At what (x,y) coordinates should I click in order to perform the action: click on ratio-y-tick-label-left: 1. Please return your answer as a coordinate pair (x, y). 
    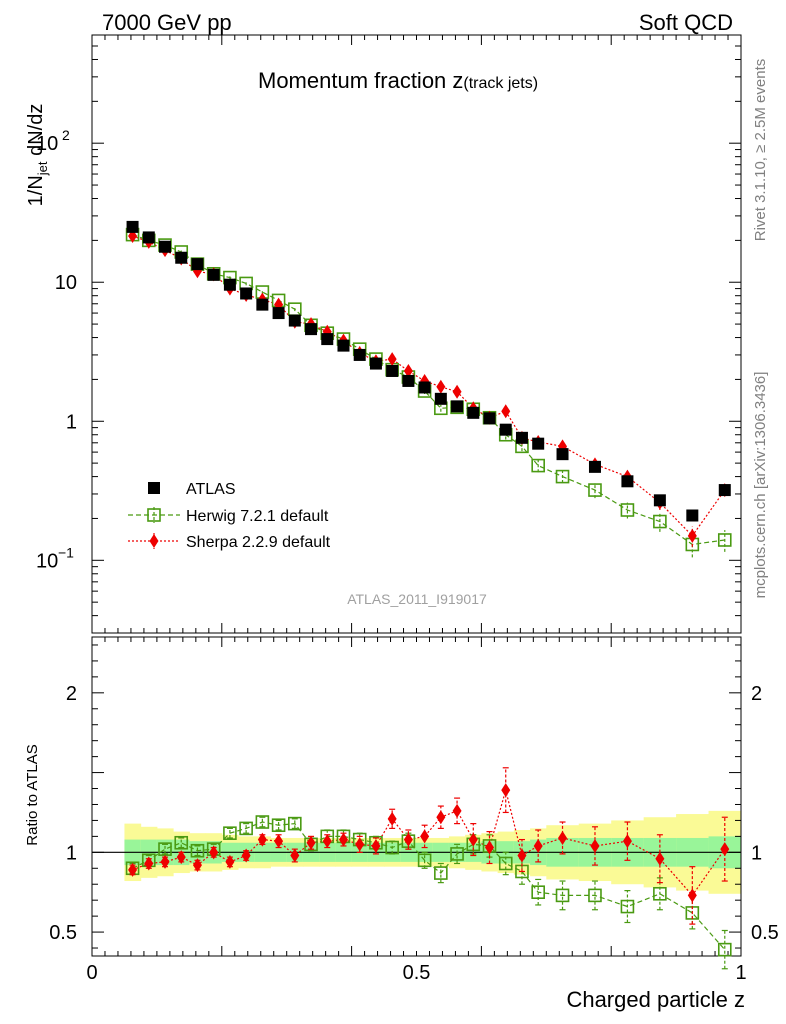
    Looking at the image, I should click on (71, 853).